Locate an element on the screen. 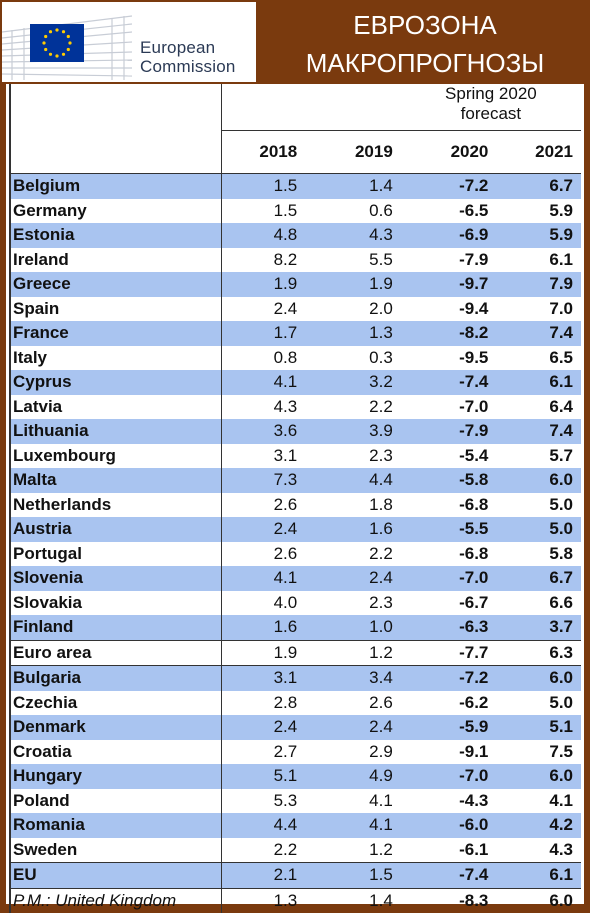  value-2018: 4.8 is located at coordinates (263, 235).